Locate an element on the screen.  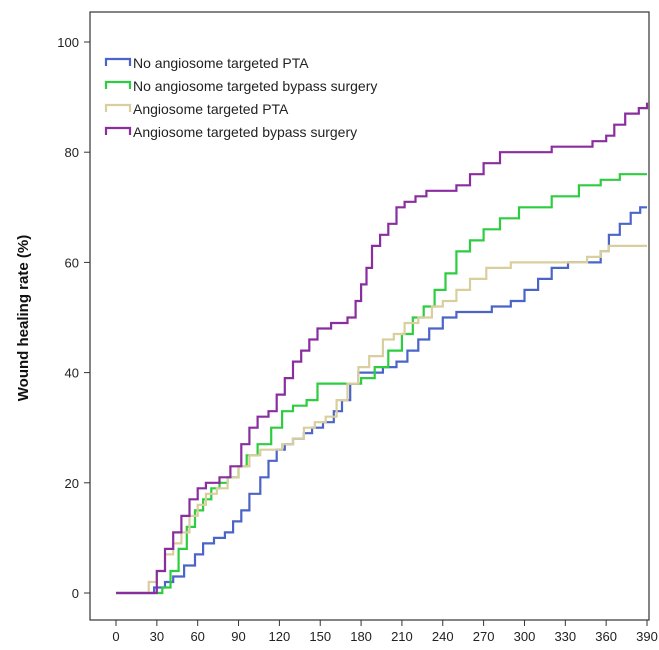
y-tick-label: 100 is located at coordinates (68, 42).